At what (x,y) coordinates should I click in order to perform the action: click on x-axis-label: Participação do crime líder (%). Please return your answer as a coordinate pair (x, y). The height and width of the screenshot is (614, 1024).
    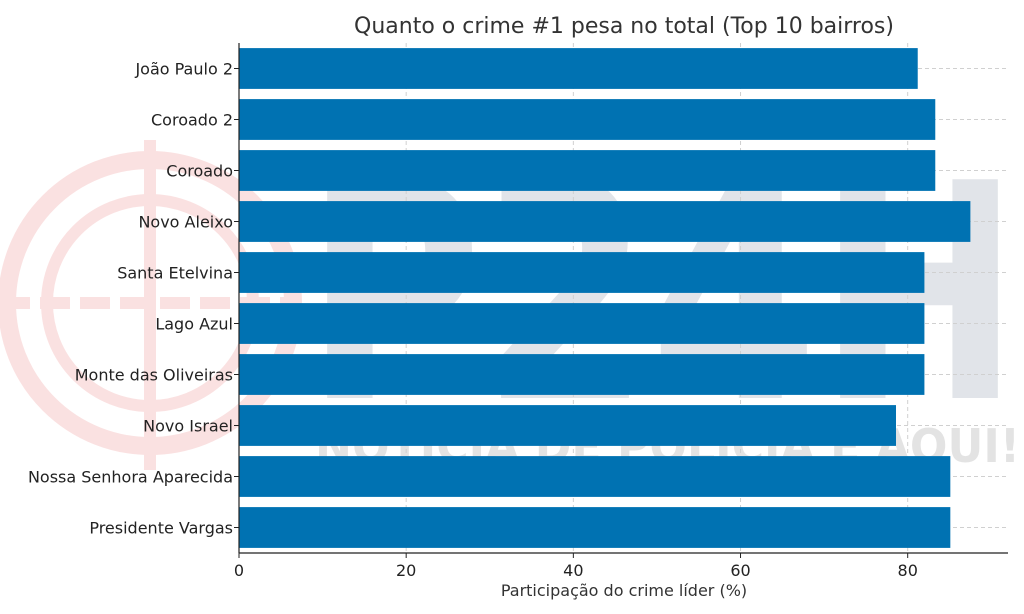
    Looking at the image, I should click on (624, 590).